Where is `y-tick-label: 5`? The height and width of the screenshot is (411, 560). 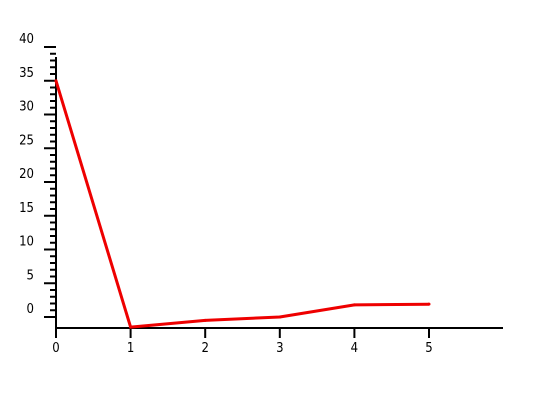 y-tick-label: 5 is located at coordinates (30, 275).